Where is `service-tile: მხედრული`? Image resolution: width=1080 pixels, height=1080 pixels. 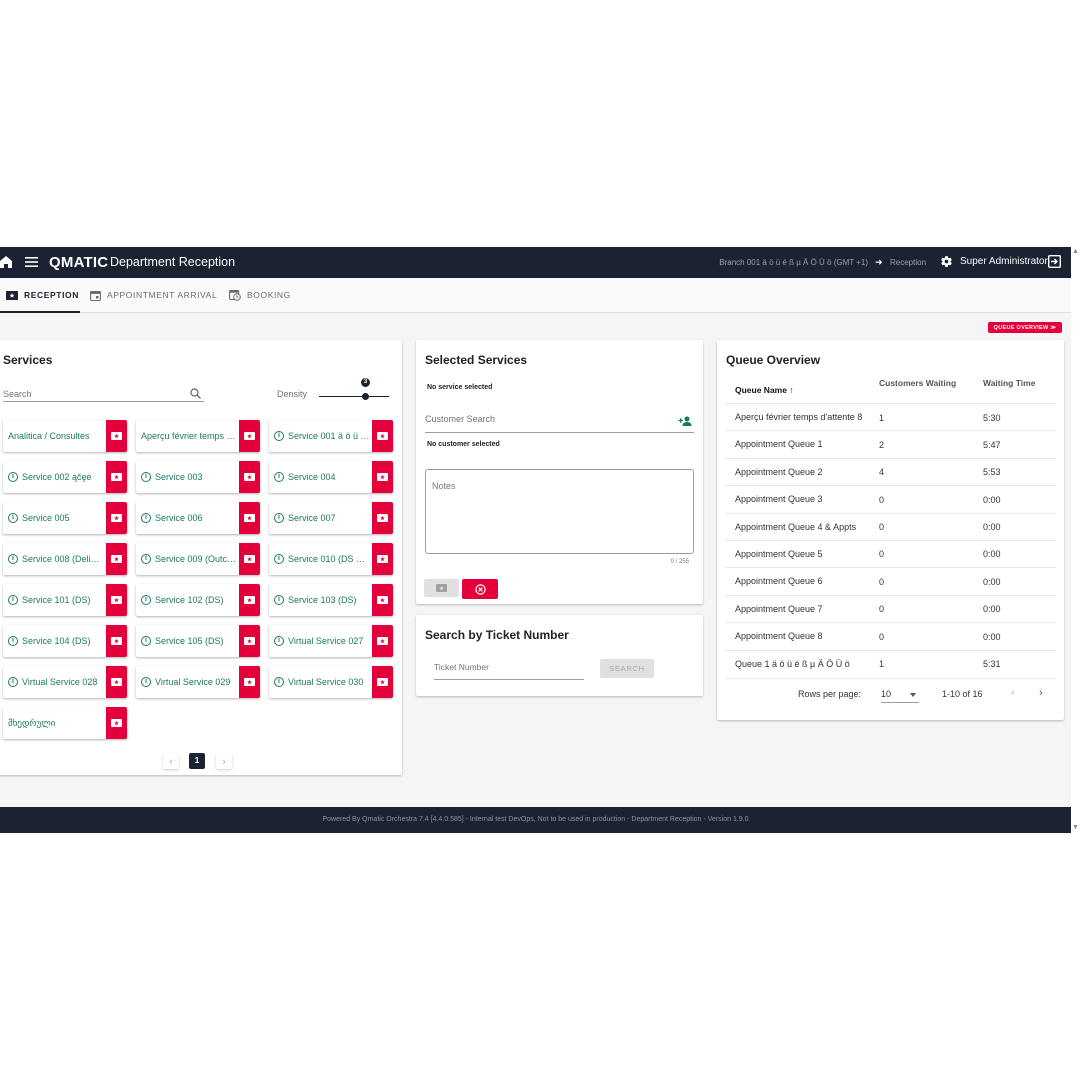 service-tile: მხედრული is located at coordinates (65, 723).